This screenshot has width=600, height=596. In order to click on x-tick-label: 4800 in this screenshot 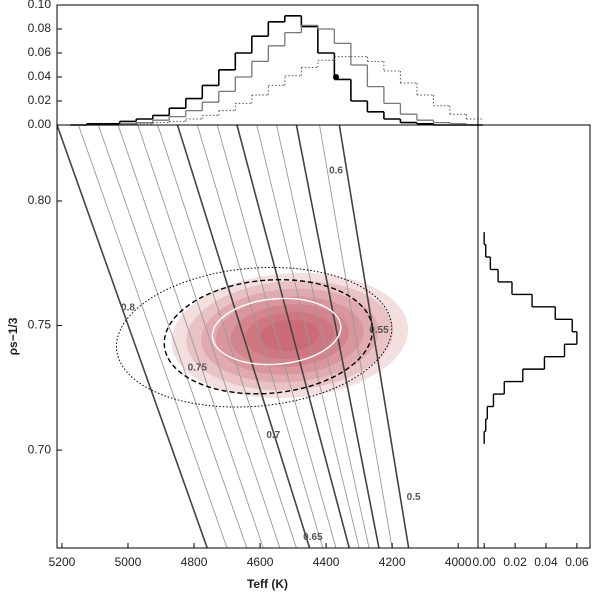, I will do `click(194, 562)`.